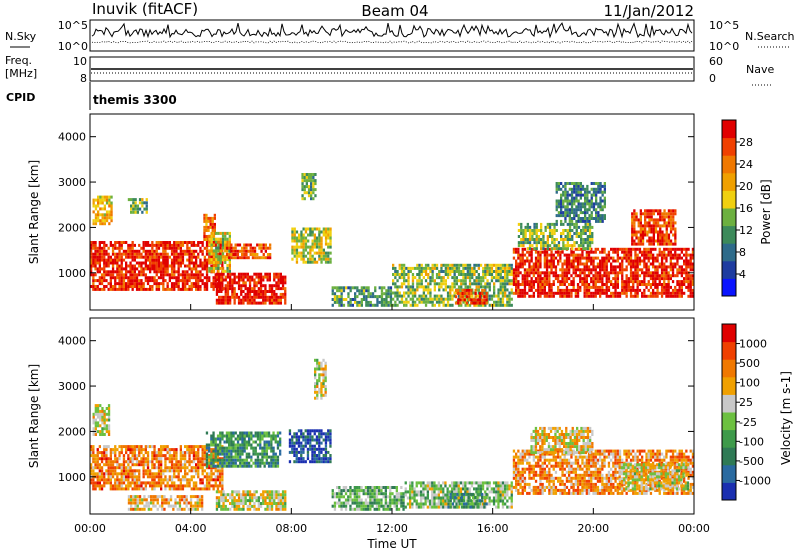  Describe the element at coordinates (72, 227) in the screenshot. I see `y-tick-label: 2000` at that location.